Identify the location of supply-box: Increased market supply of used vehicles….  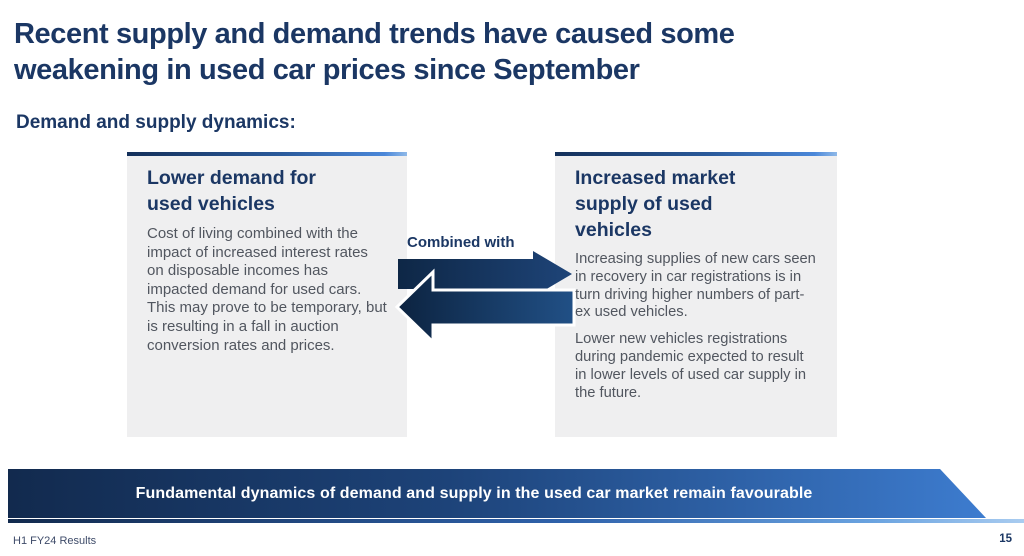
(696, 294).